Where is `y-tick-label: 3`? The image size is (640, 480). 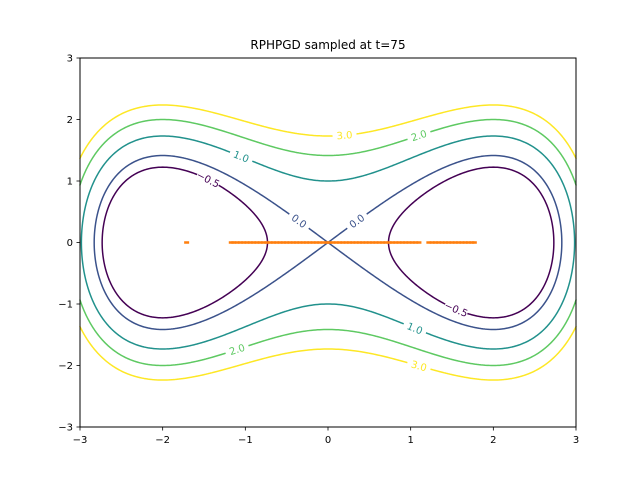
y-tick-label: 3 is located at coordinates (70, 59).